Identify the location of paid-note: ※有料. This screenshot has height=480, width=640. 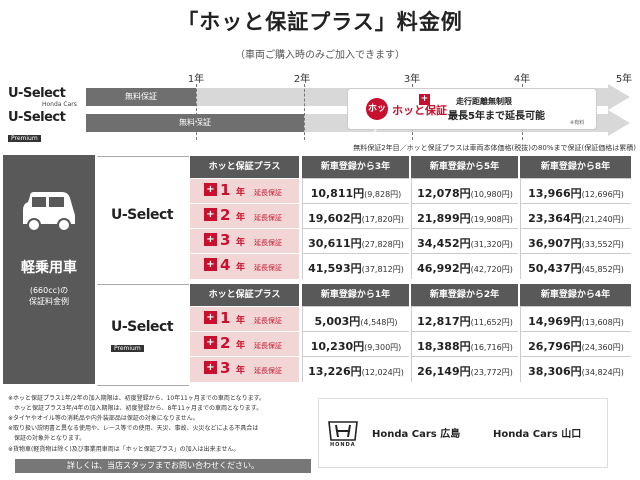
(577, 123).